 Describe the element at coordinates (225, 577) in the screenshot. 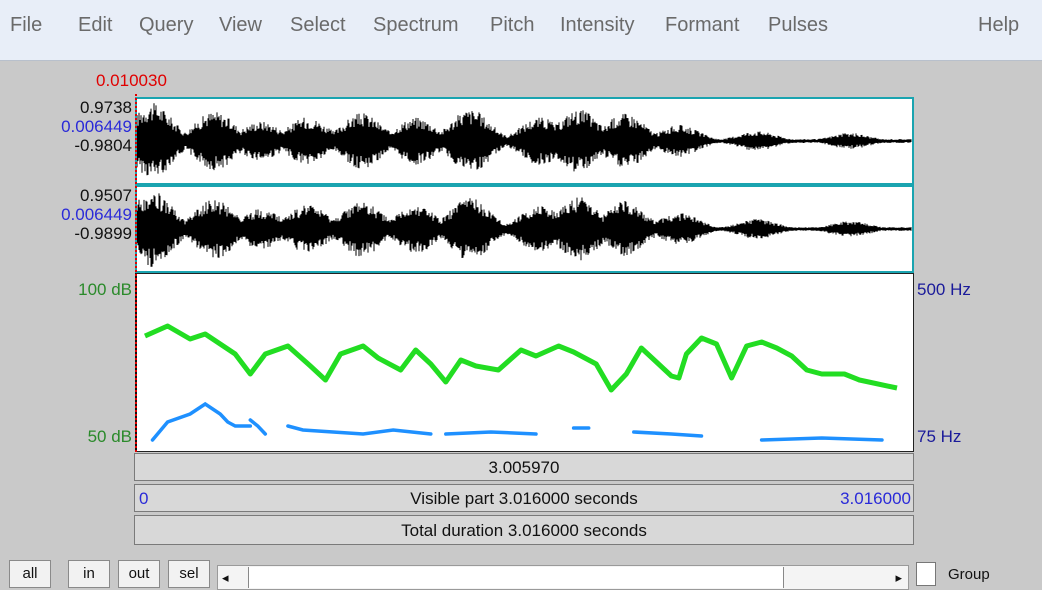

I see `scroll-left-icon: ◂` at that location.